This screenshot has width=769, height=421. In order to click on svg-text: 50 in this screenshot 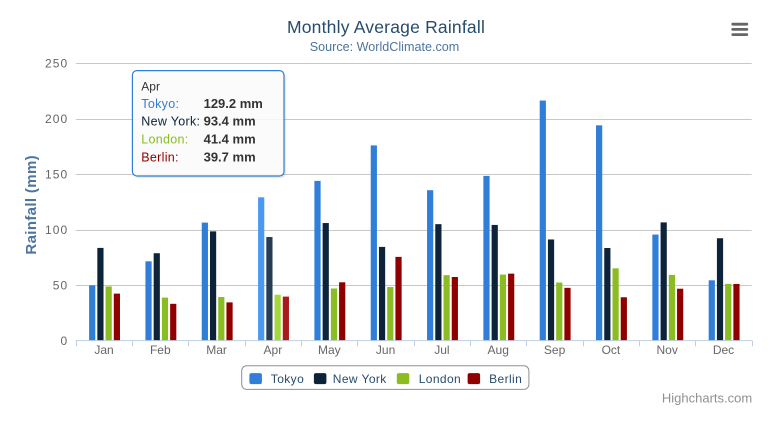, I will do `click(61, 286)`.